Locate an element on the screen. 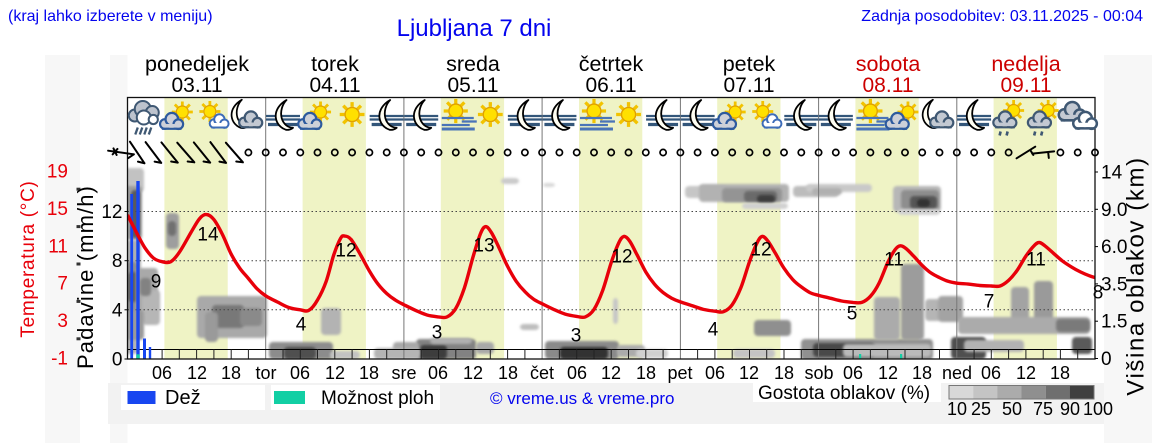 The height and width of the screenshot is (443, 1152). svg-text: © vreme.us & vreme.pro is located at coordinates (582, 398).